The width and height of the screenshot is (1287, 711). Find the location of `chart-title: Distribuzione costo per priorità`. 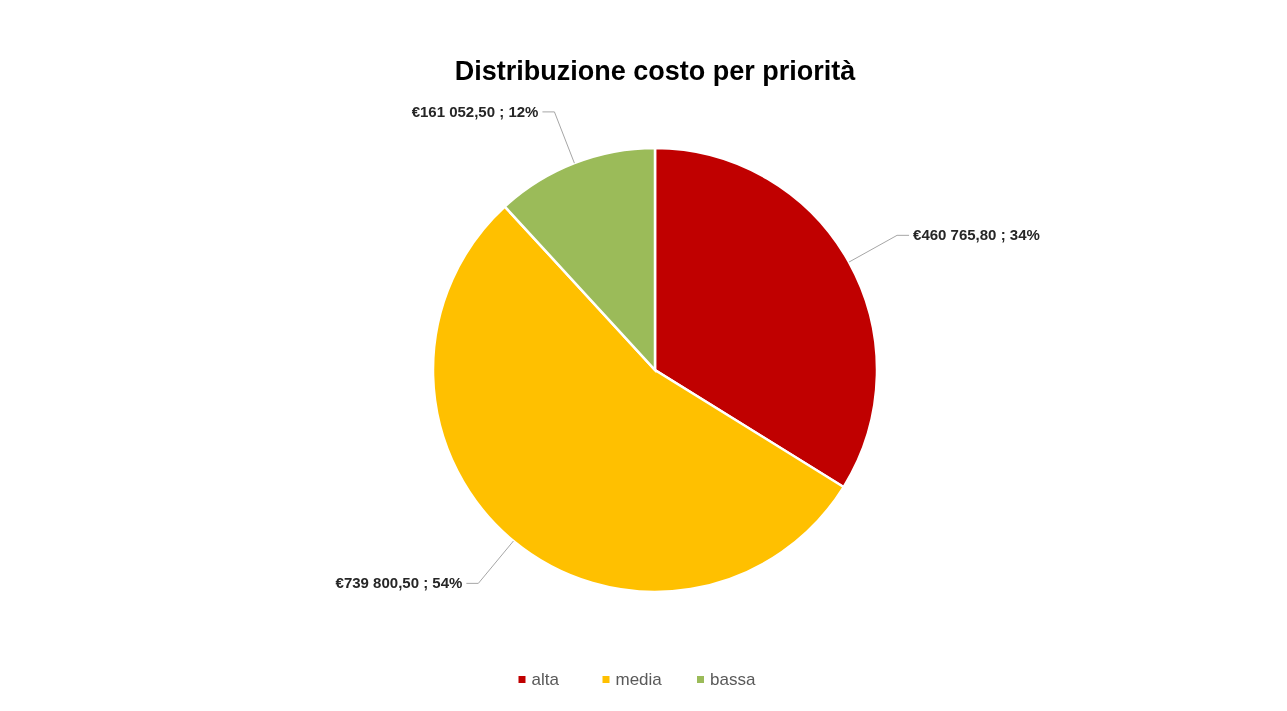

chart-title: Distribuzione costo per priorità is located at coordinates (655, 71).